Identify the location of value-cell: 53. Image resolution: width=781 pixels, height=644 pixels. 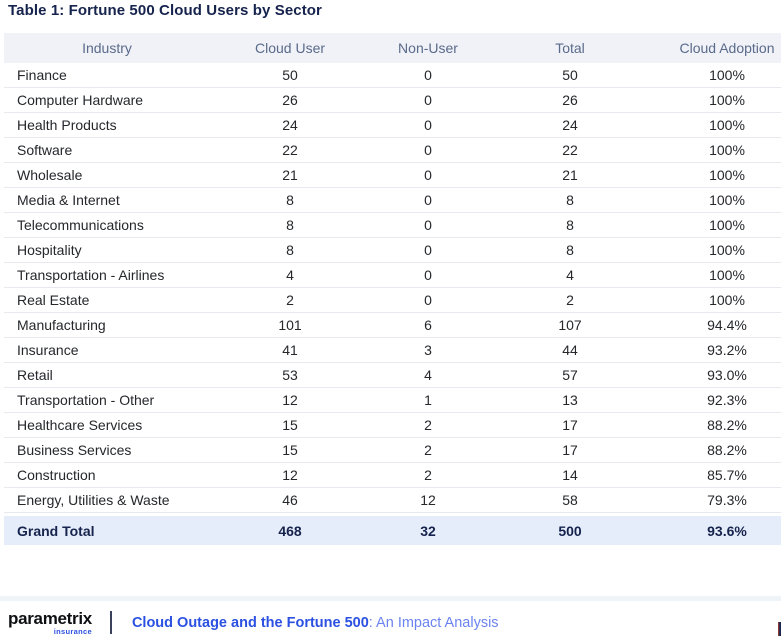
(290, 375).